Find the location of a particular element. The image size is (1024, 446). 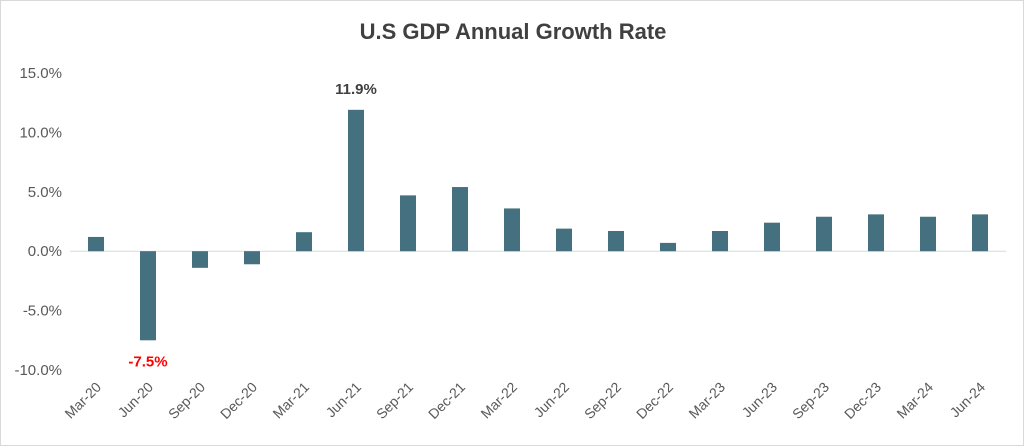

x-tick-label: Sep-23 is located at coordinates (810, 400).